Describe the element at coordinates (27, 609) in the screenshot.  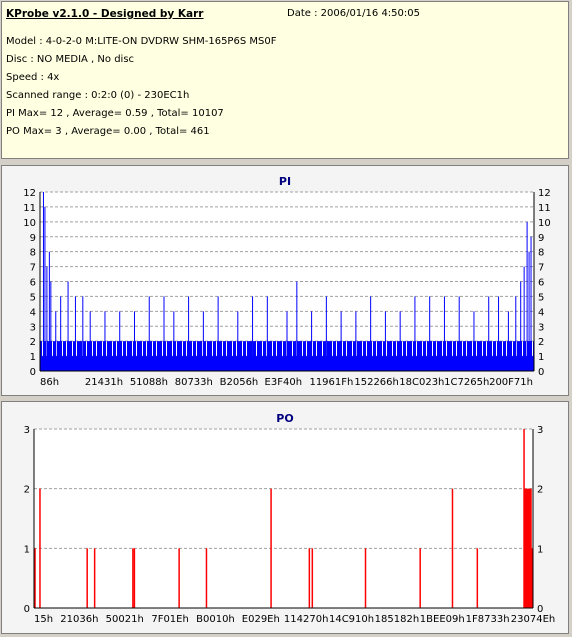
I see `y-tick-left-1-0: 0` at that location.